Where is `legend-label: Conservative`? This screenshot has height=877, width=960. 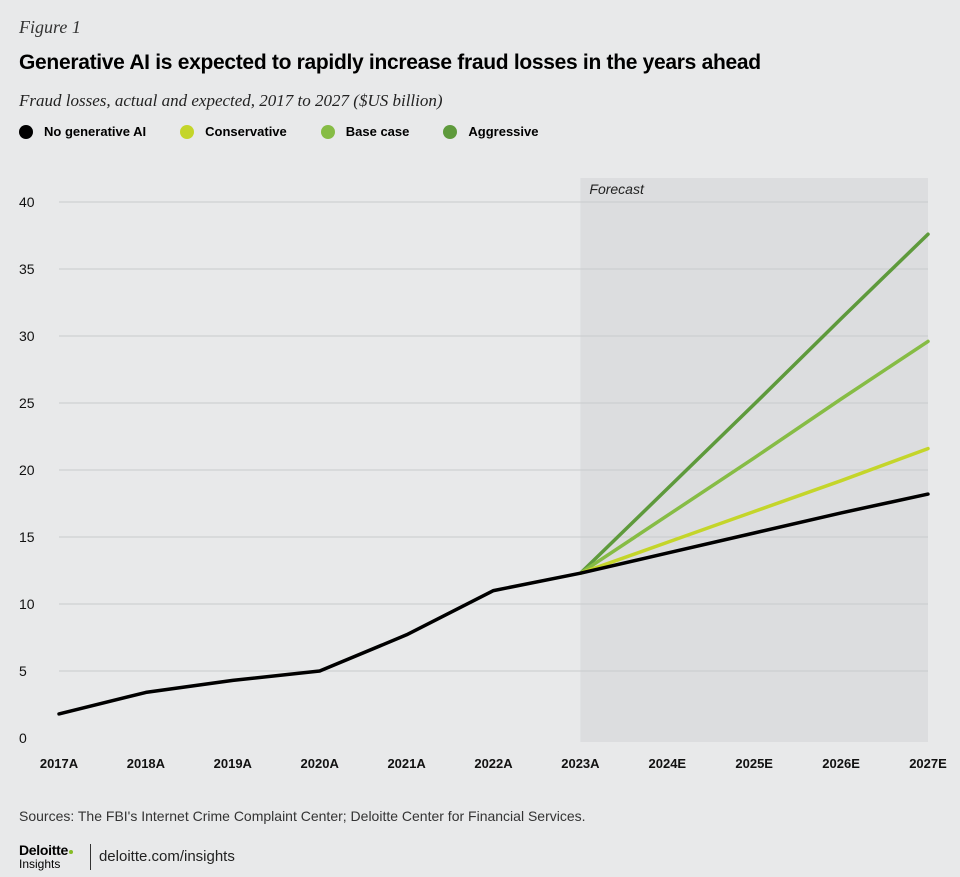
legend-label: Conservative is located at coordinates (246, 131).